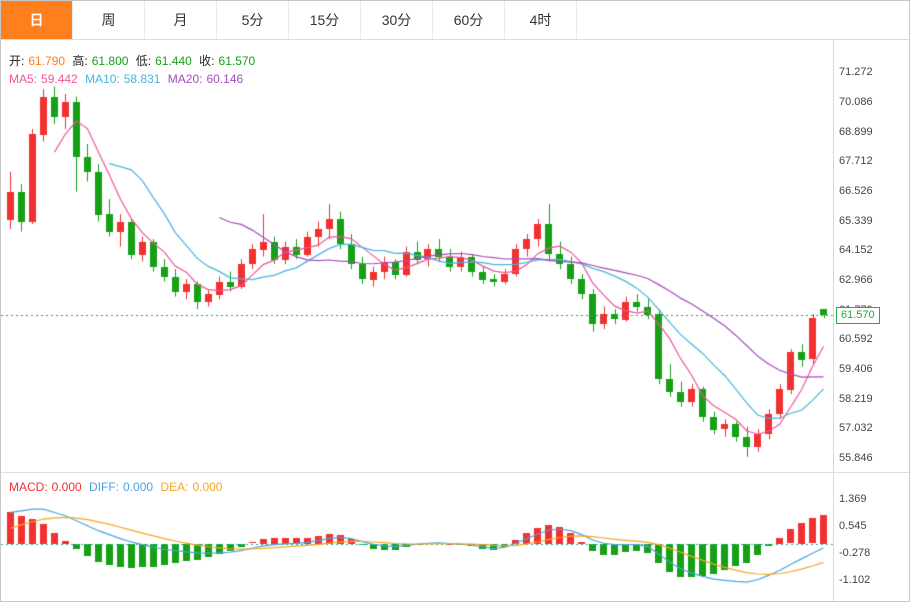  Describe the element at coordinates (59, 79) in the screenshot. I see `ma5-value: 59.442` at that location.